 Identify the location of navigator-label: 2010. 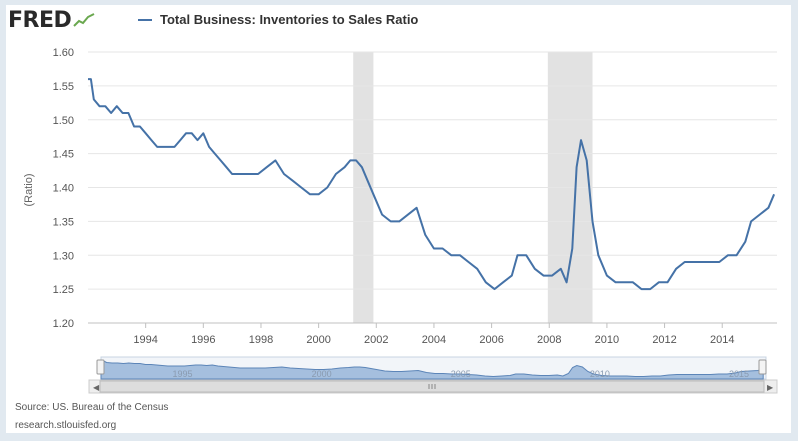
(600, 374).